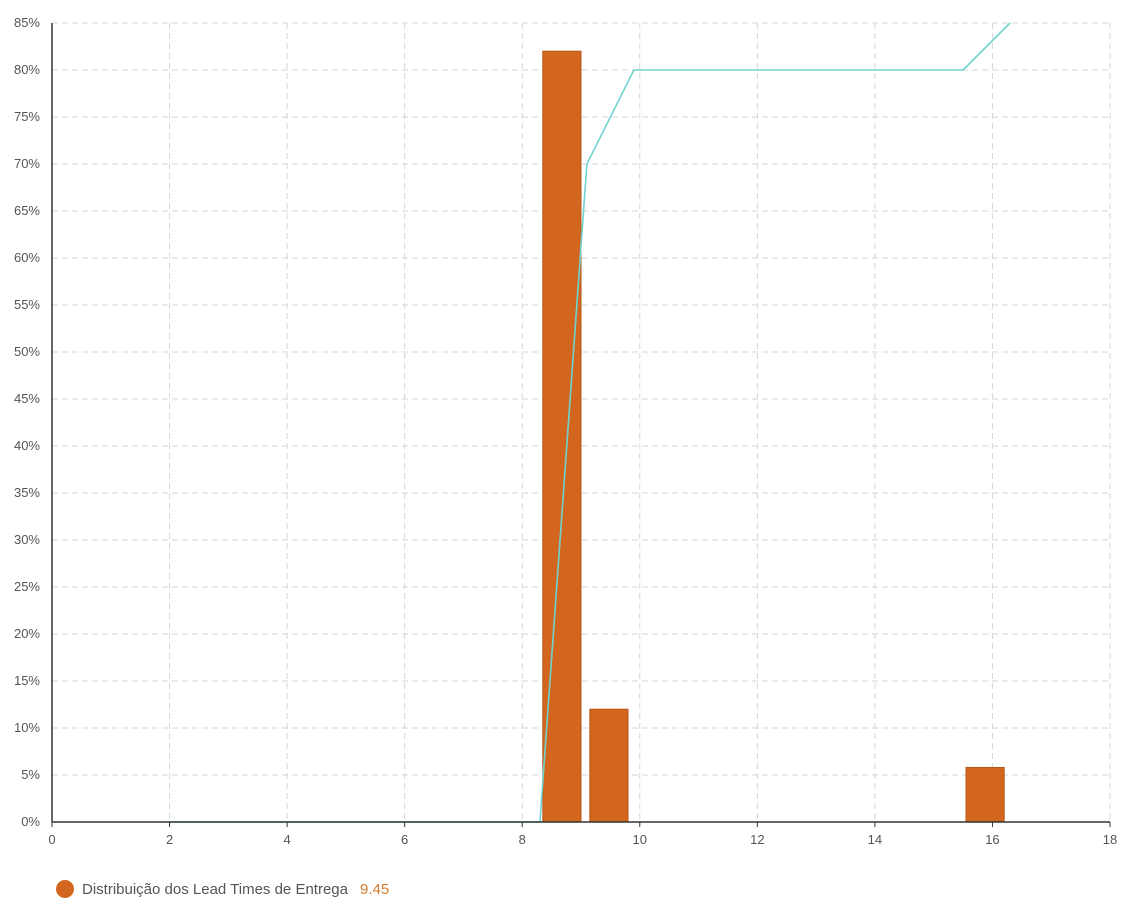 The width and height of the screenshot is (1121, 901). Describe the element at coordinates (27, 116) in the screenshot. I see `y-tick-label: 75%` at that location.